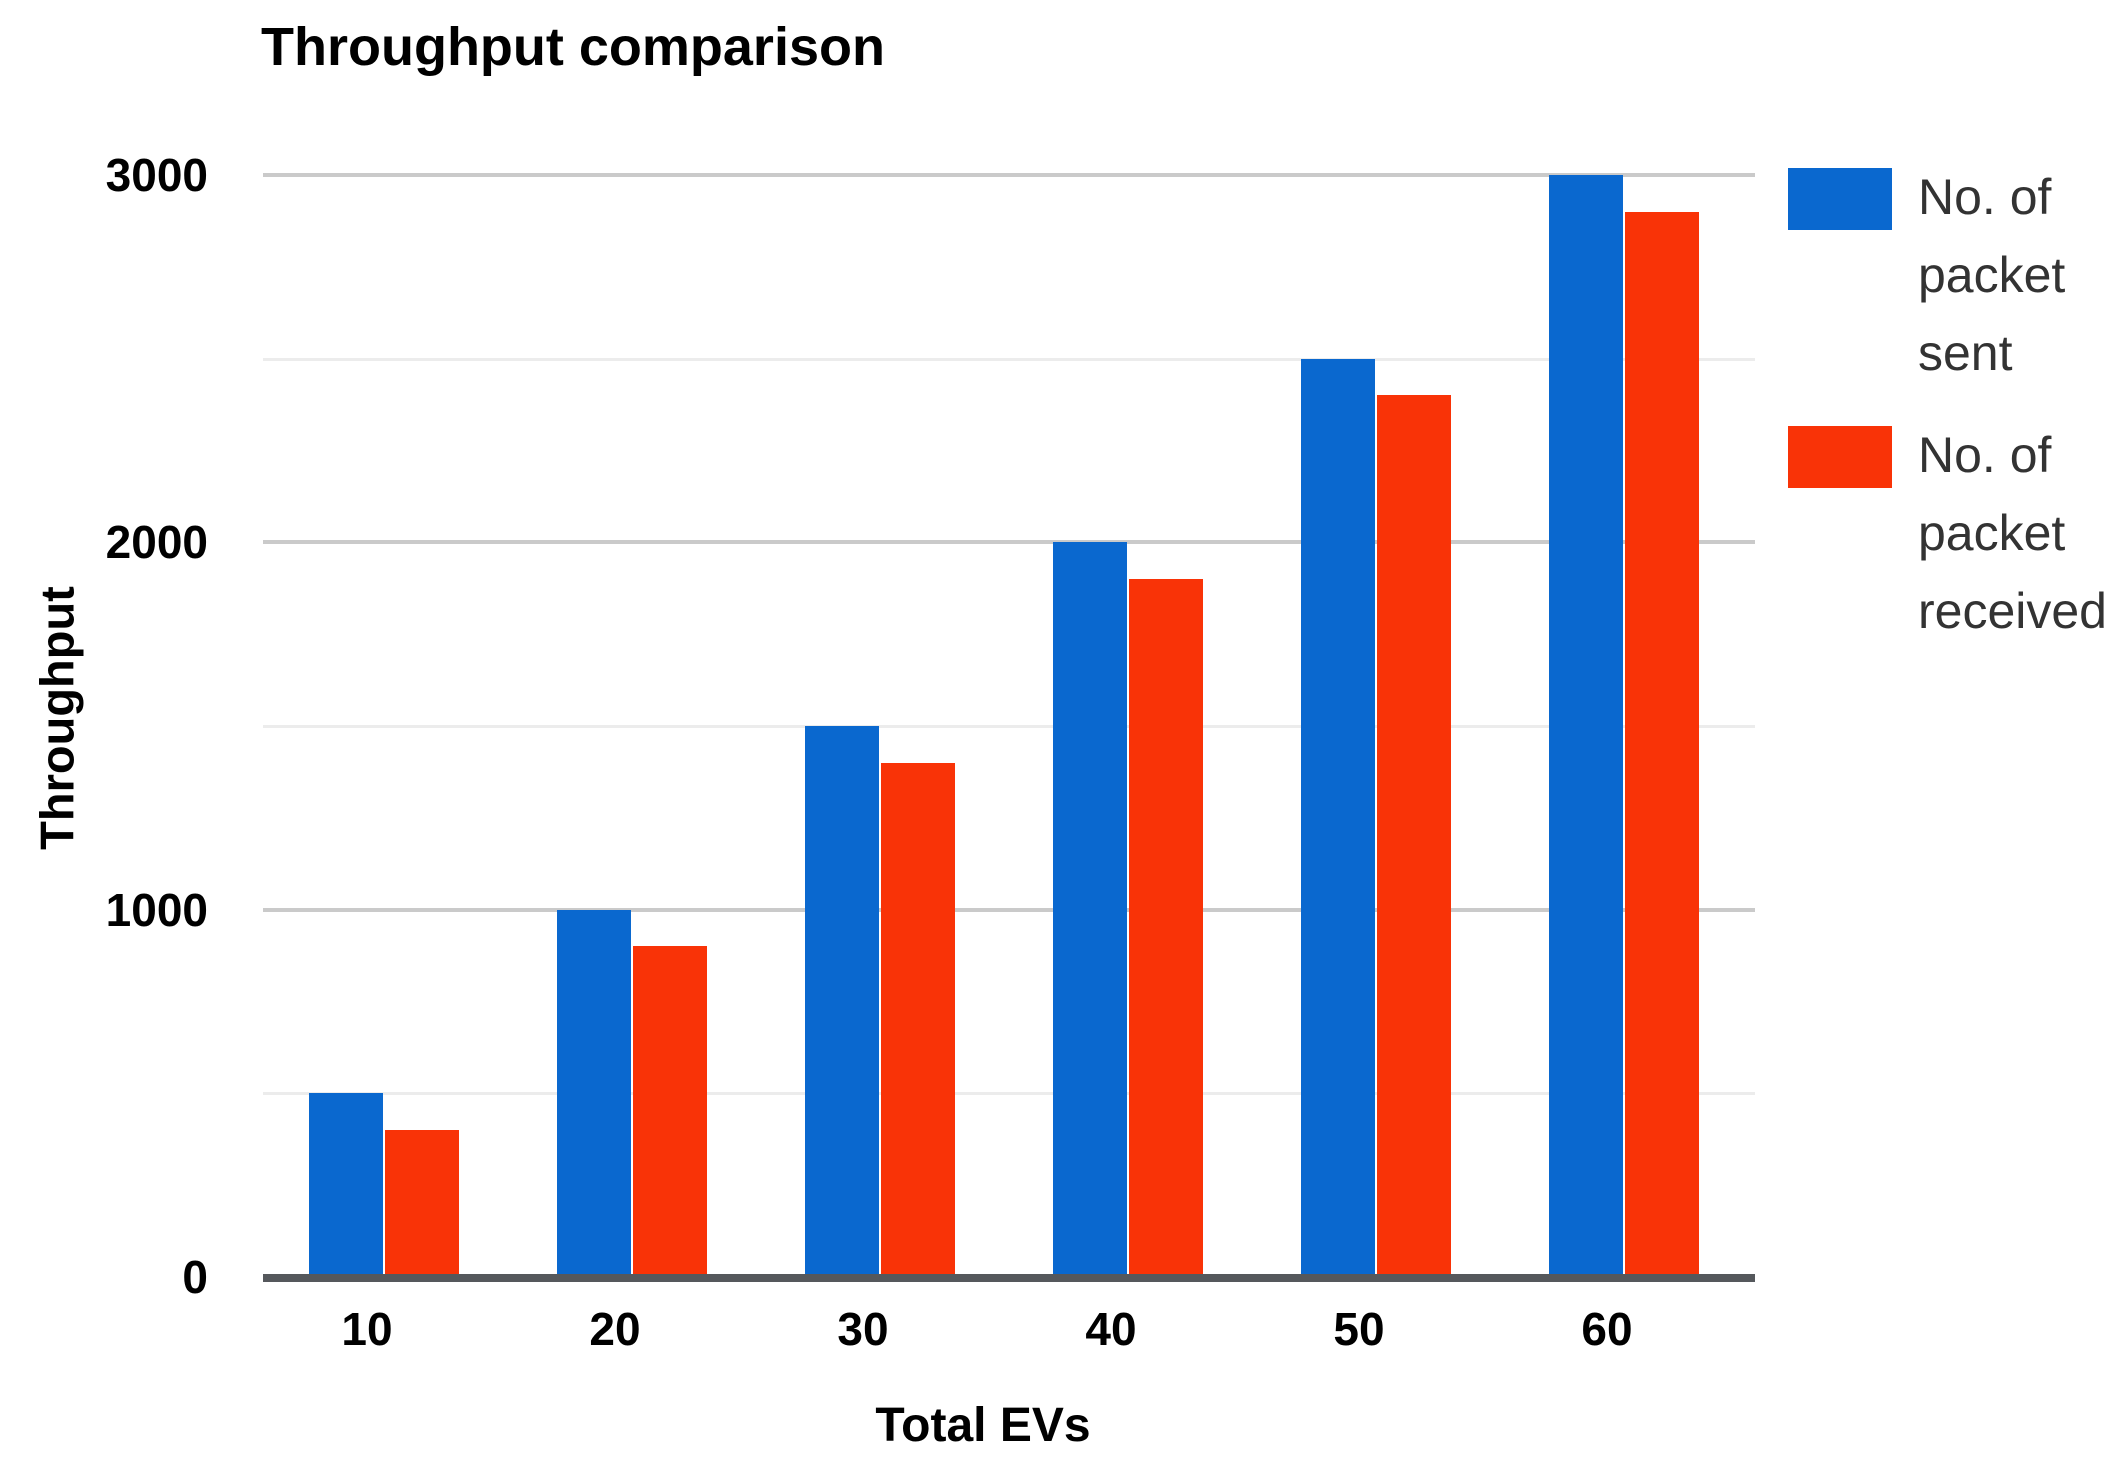 This screenshot has height=1463, width=2122. What do you see at coordinates (156, 910) in the screenshot?
I see `y-tick-label: 1000` at bounding box center [156, 910].